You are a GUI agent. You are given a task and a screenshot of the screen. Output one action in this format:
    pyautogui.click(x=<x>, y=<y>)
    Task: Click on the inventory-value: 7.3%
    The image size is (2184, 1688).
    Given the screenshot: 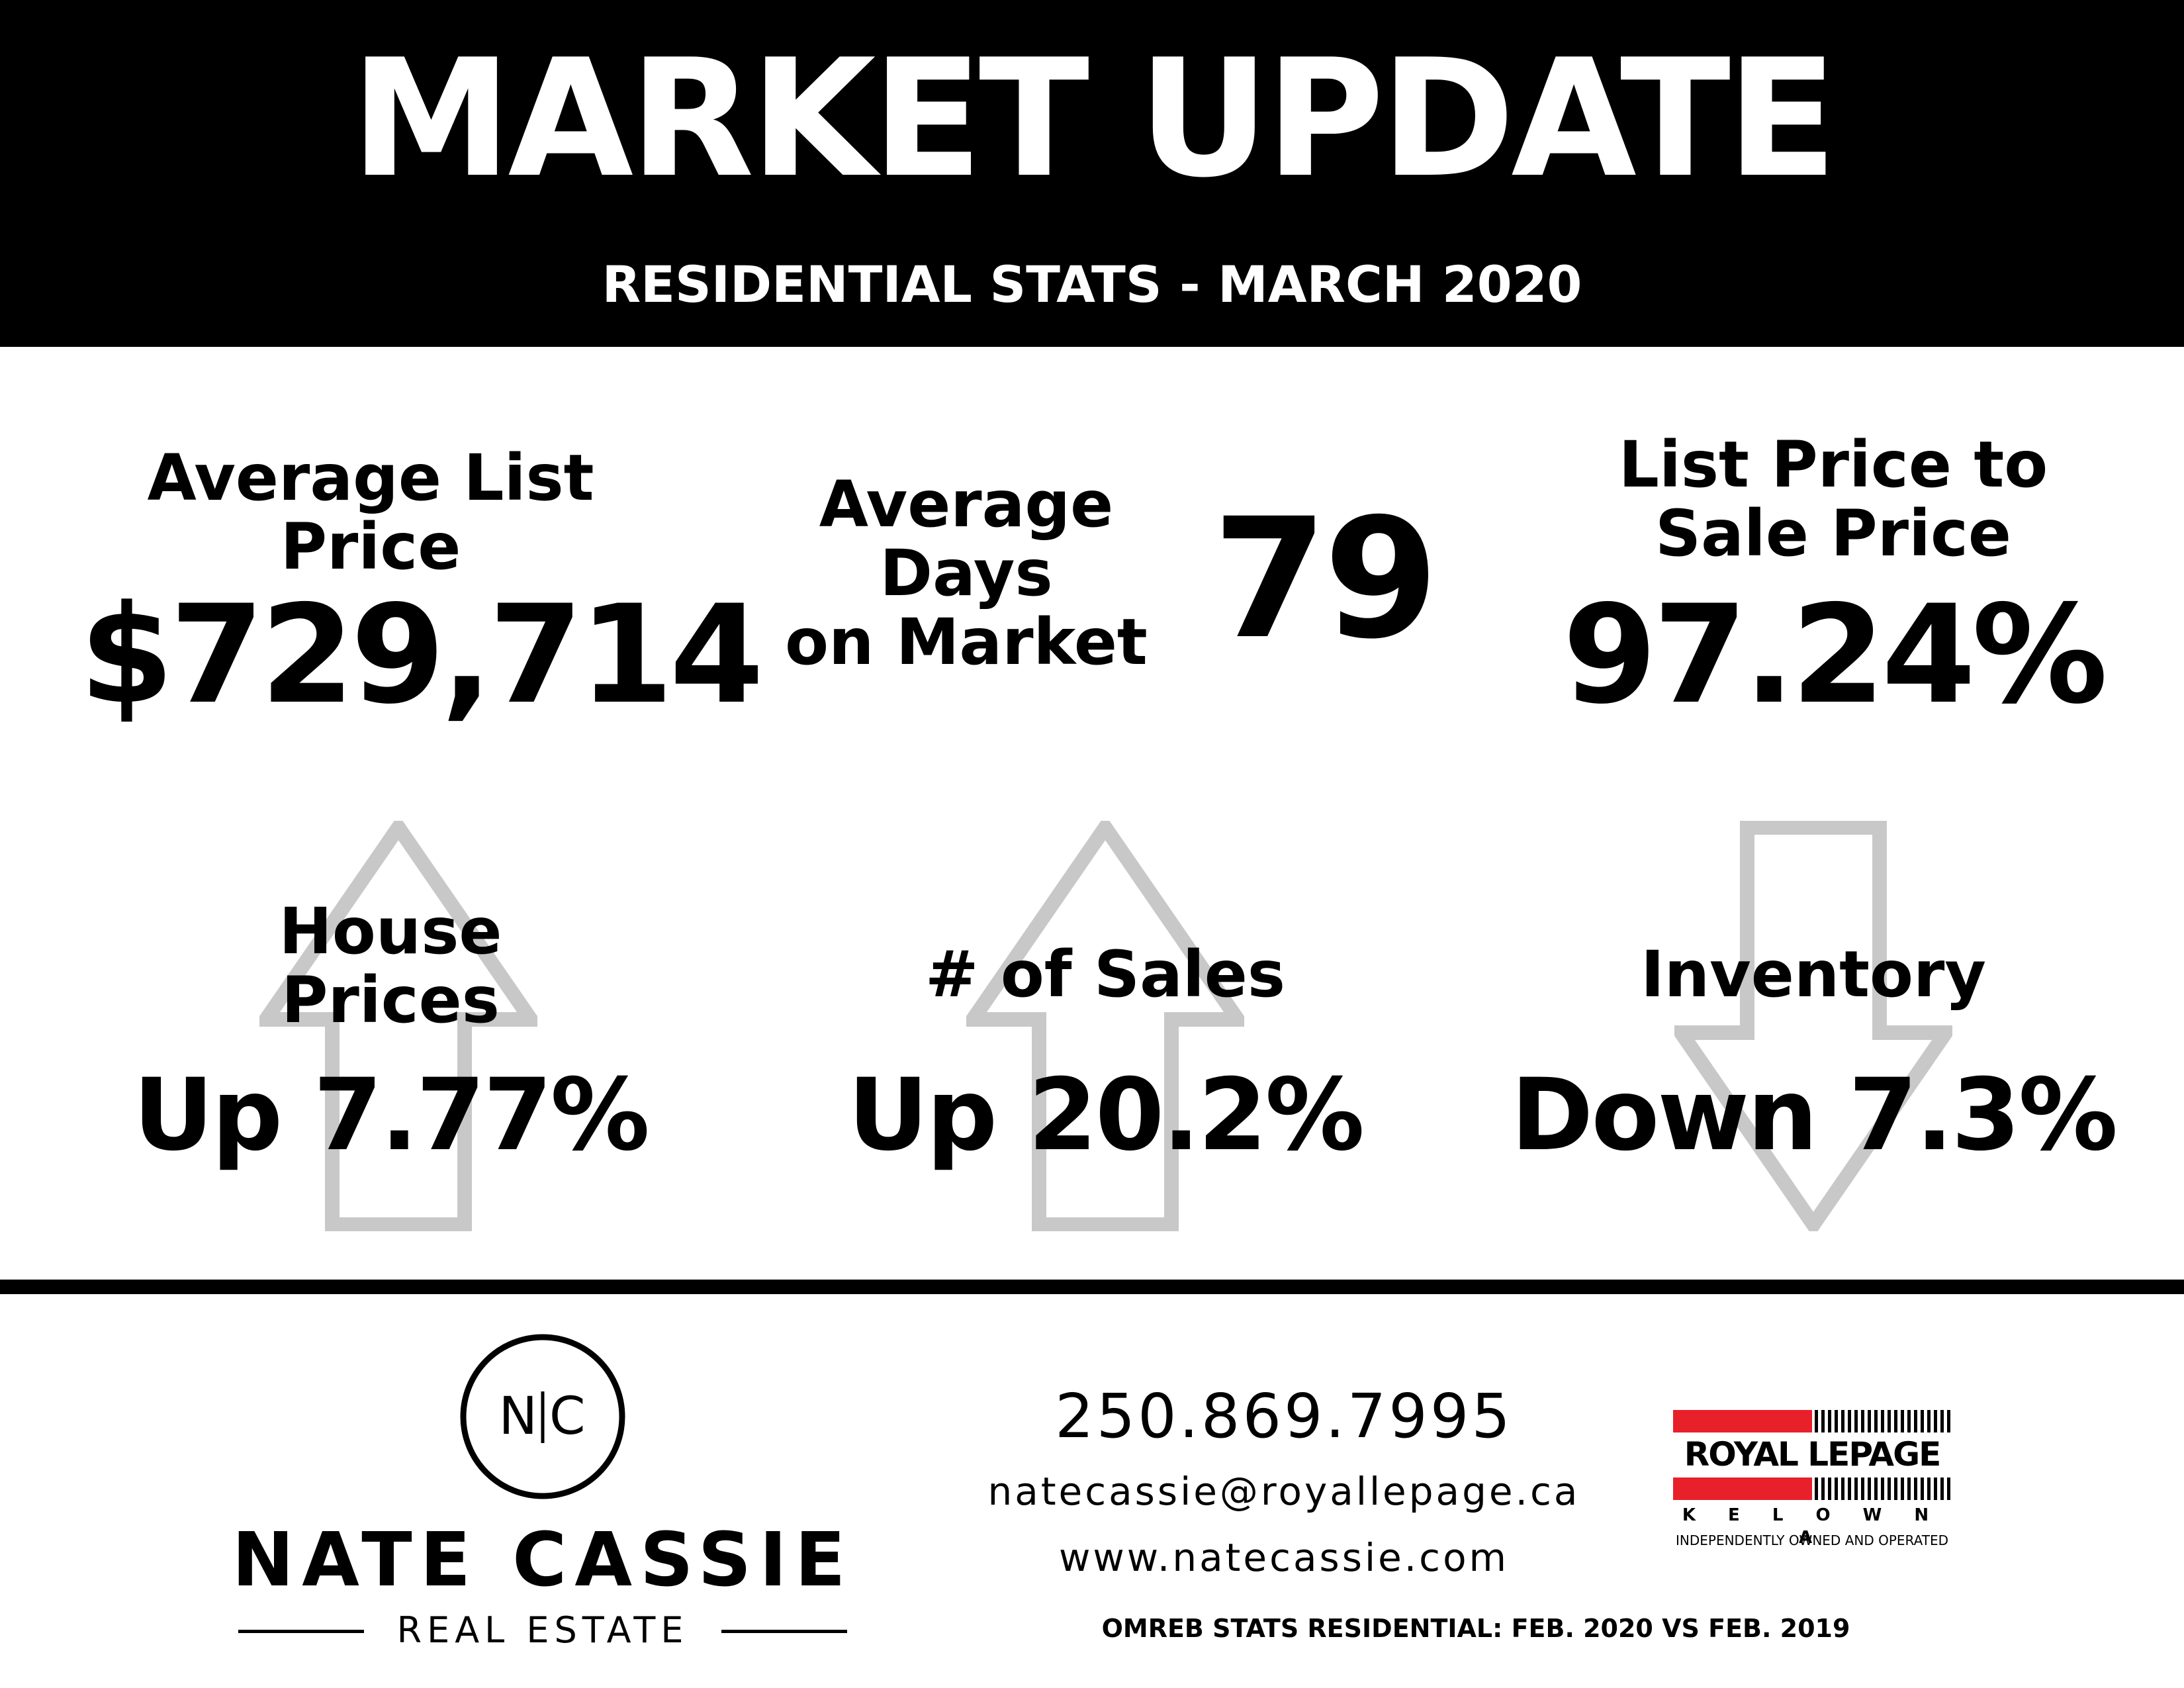 What is the action you would take?
    pyautogui.click(x=1983, y=1115)
    